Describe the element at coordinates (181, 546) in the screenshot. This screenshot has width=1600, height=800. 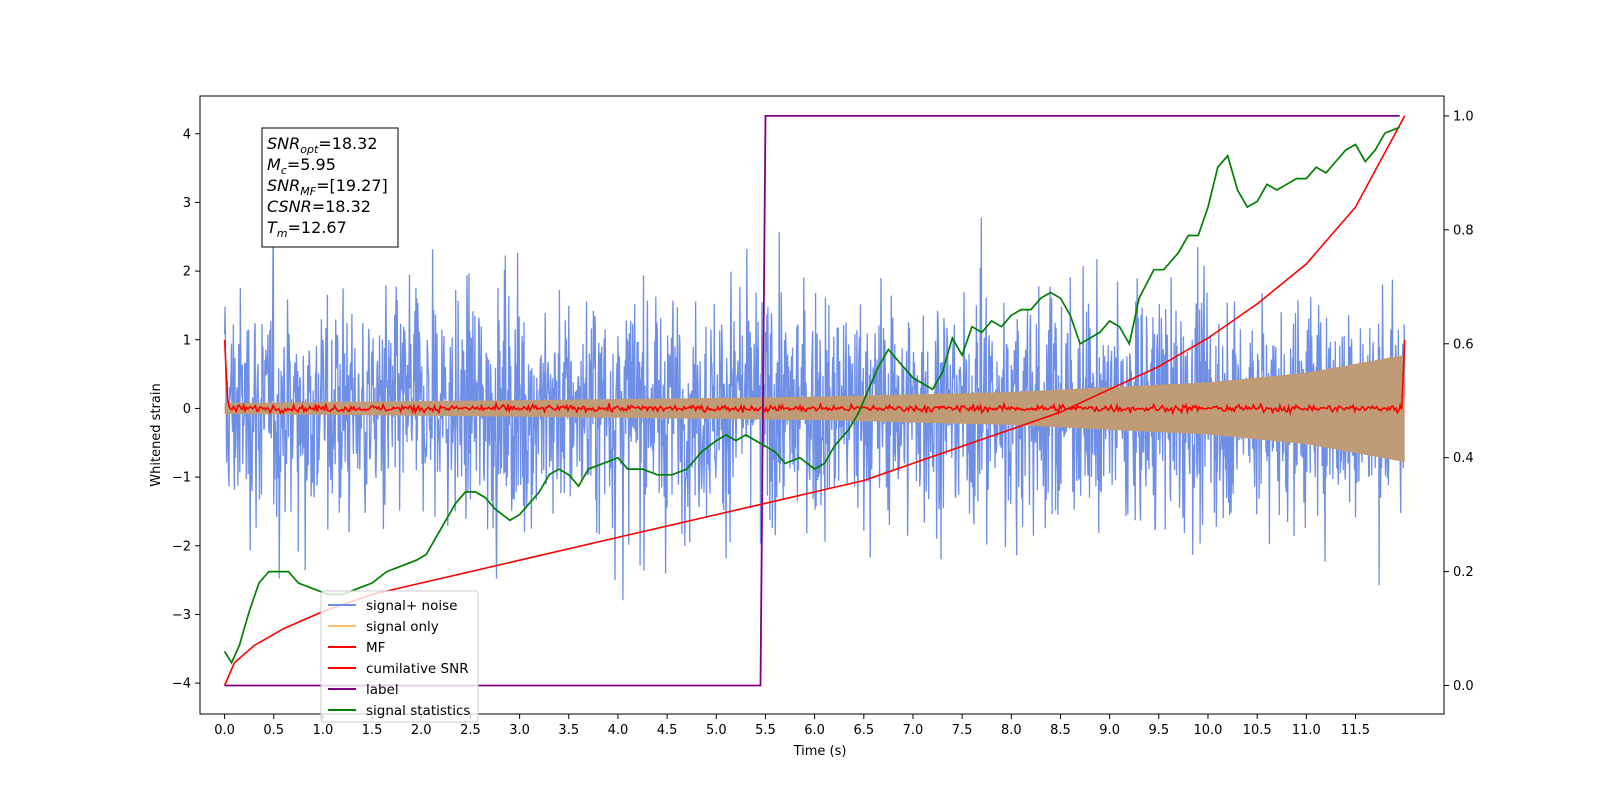
I see `y-tick-label: −2` at that location.